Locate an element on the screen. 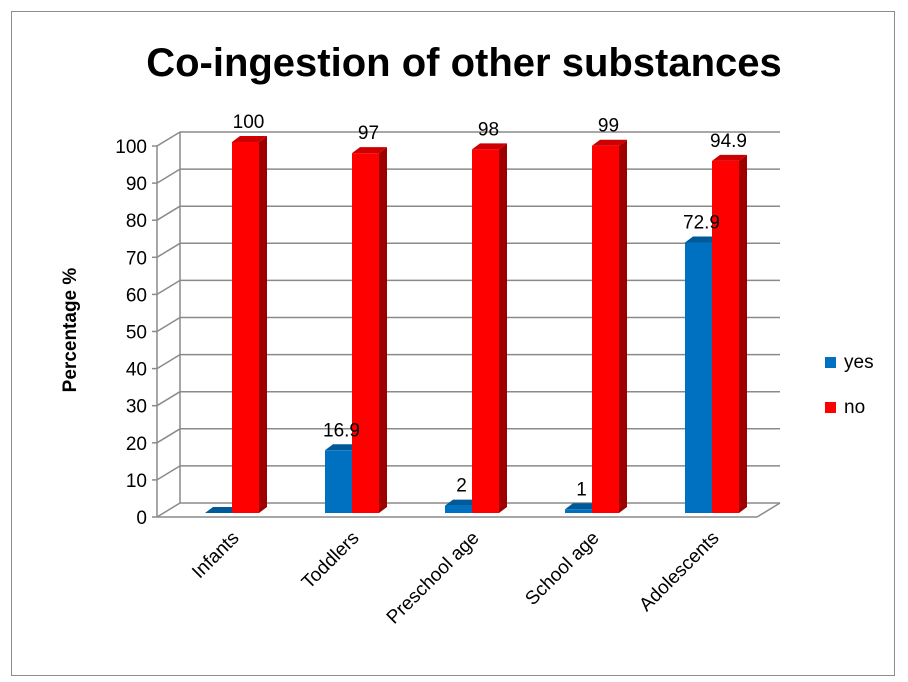 The image size is (908, 682). legend-label: no is located at coordinates (854, 407).